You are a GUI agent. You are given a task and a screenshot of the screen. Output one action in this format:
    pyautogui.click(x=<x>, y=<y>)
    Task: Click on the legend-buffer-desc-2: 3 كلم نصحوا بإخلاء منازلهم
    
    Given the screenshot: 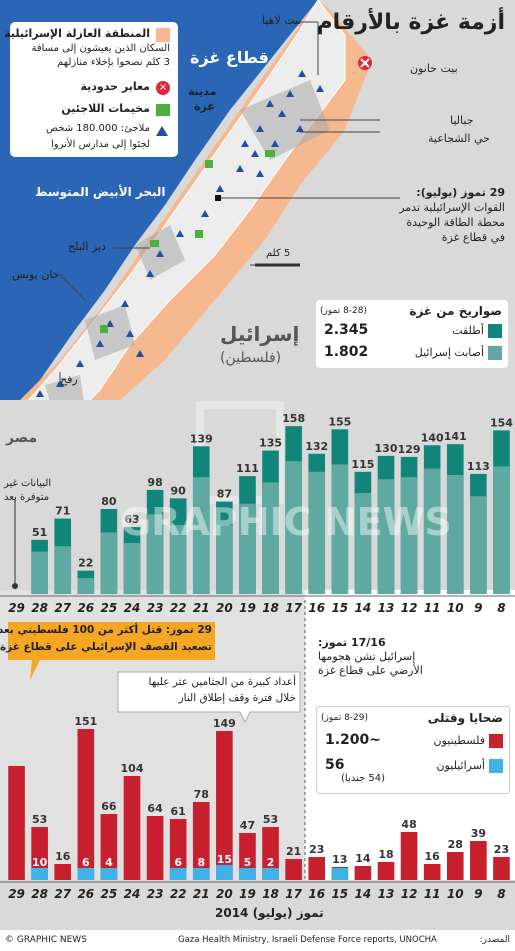 What is the action you would take?
    pyautogui.click(x=113, y=62)
    